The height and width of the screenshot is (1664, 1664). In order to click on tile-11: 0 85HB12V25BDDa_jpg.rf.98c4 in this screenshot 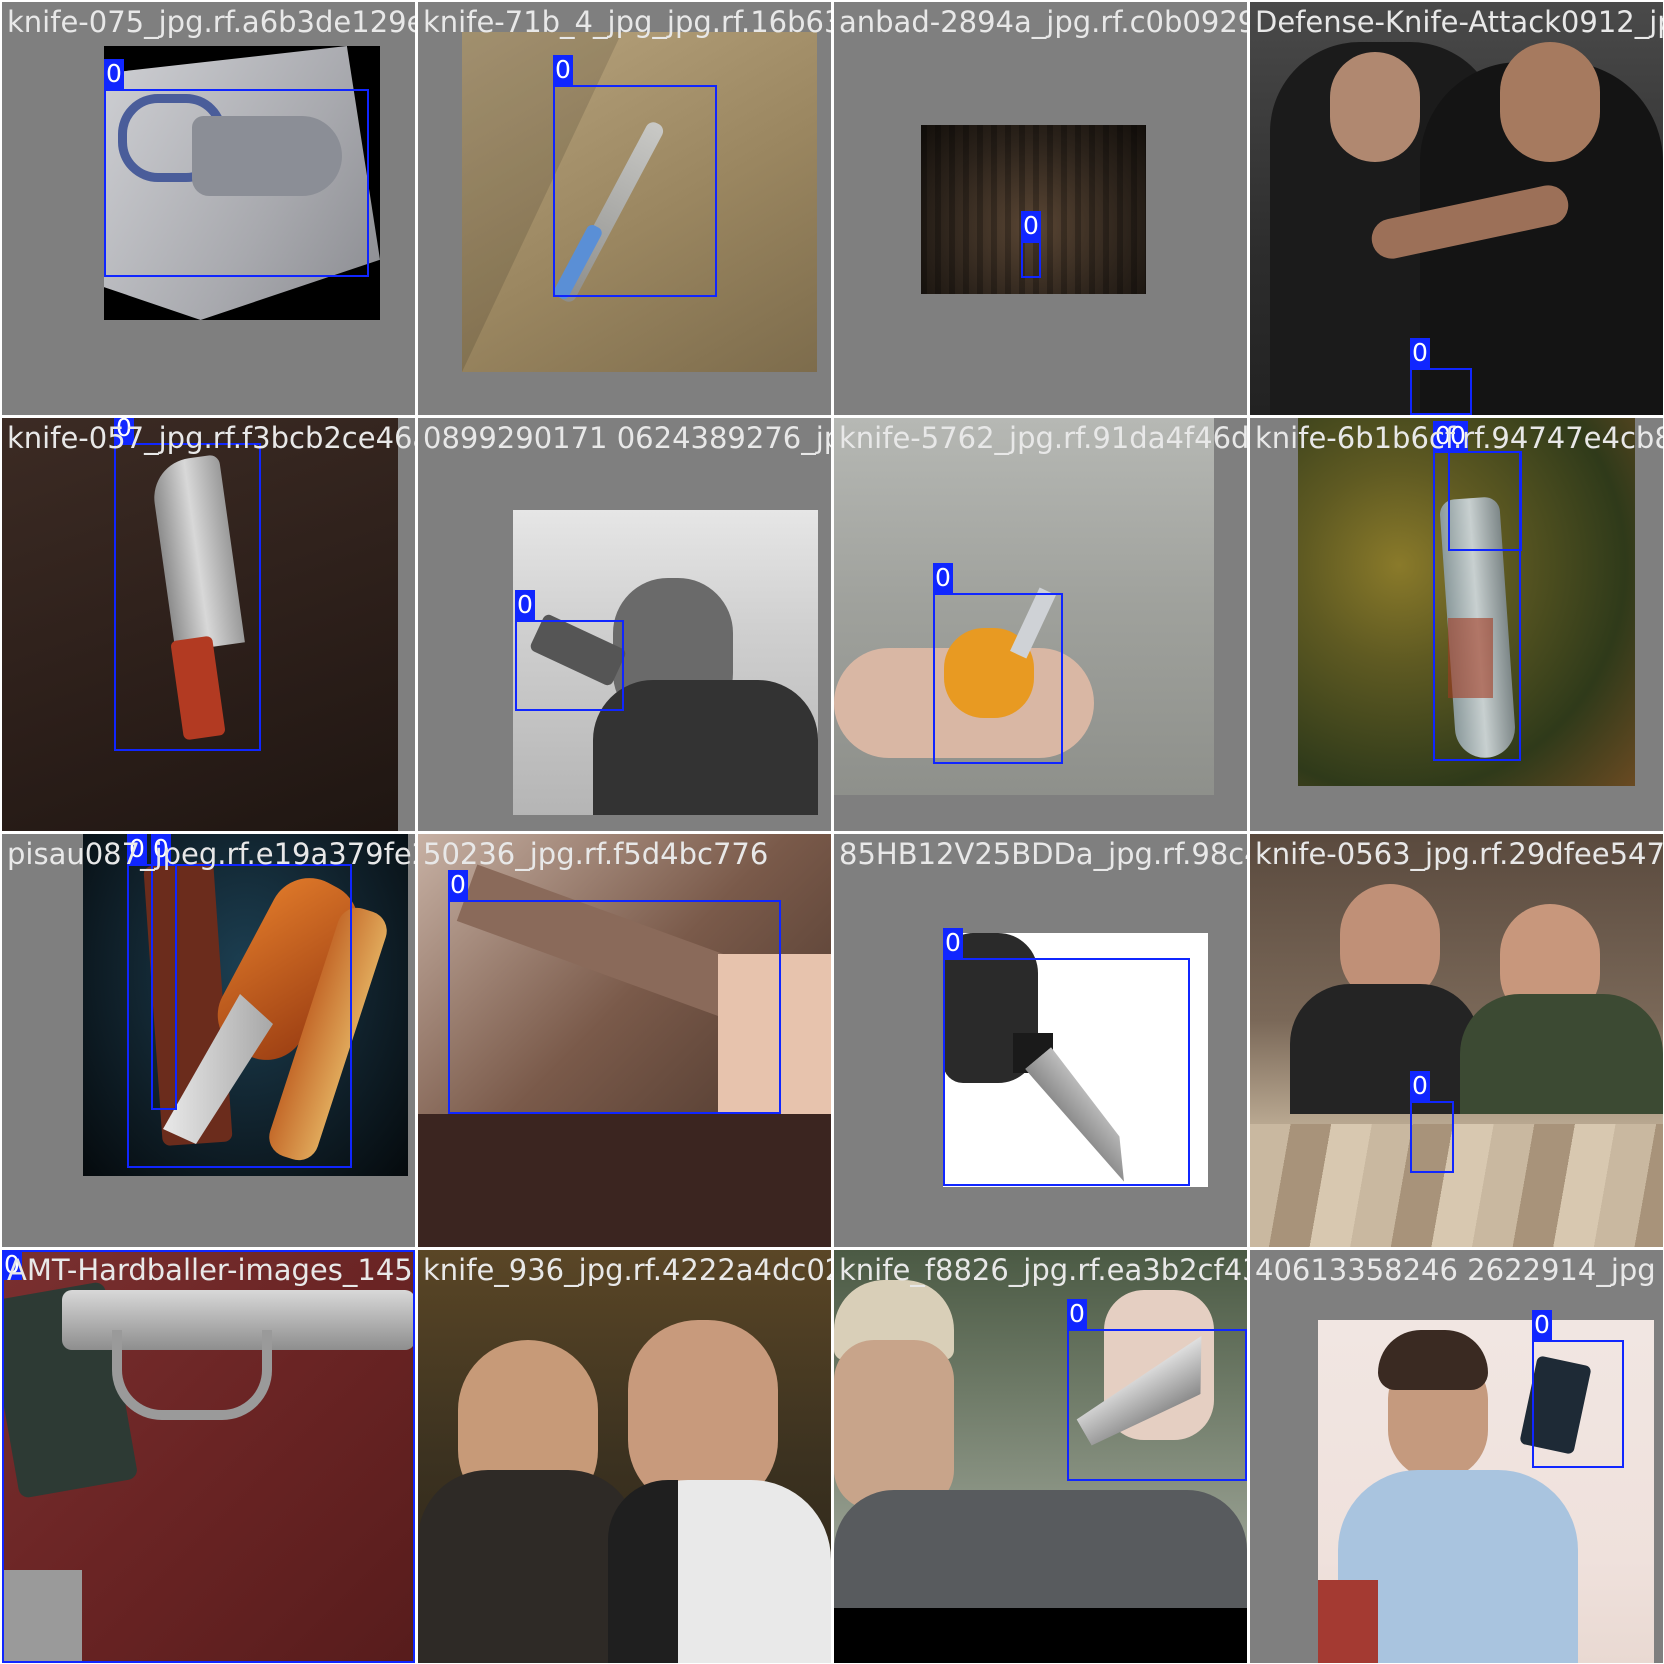, I will do `click(1040, 1040)`.